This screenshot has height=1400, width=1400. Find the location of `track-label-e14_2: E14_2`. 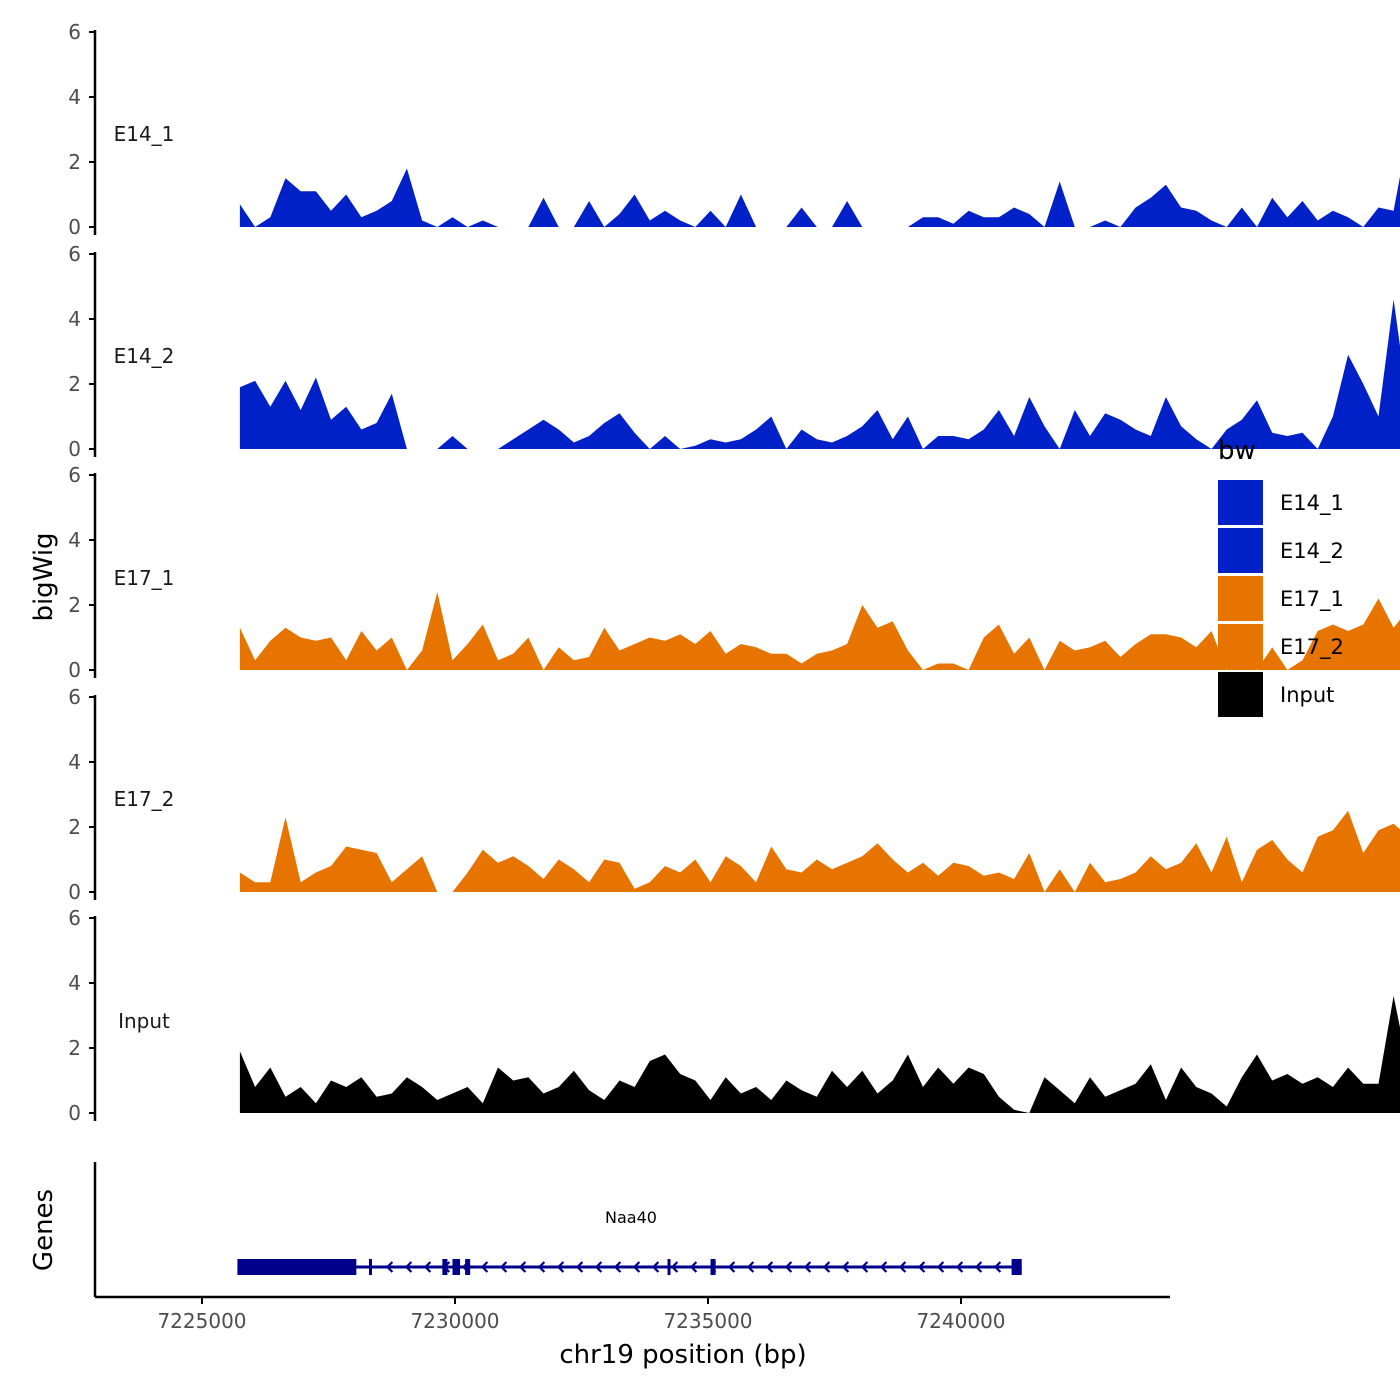

track-label-e14_2: E14_2 is located at coordinates (144, 356).